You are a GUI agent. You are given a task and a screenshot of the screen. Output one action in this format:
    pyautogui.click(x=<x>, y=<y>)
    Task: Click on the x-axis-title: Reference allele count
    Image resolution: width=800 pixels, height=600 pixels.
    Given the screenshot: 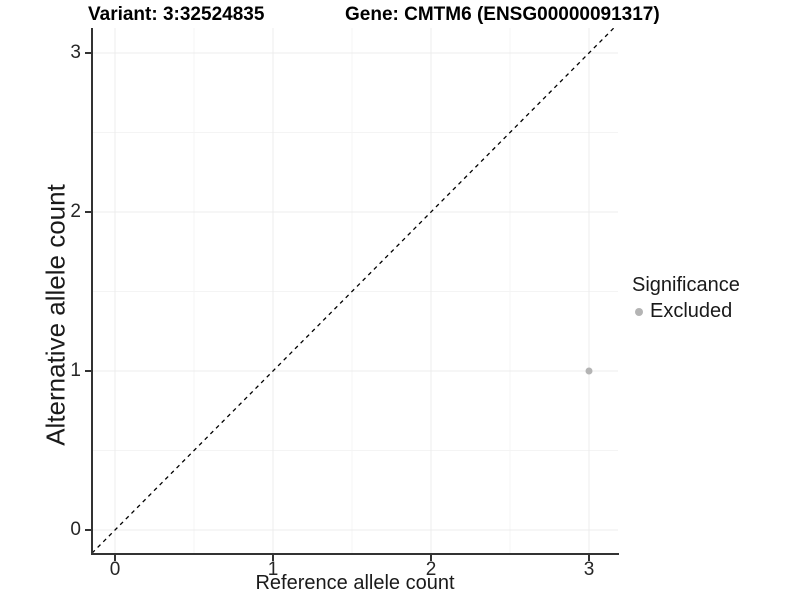 What is the action you would take?
    pyautogui.click(x=355, y=583)
    